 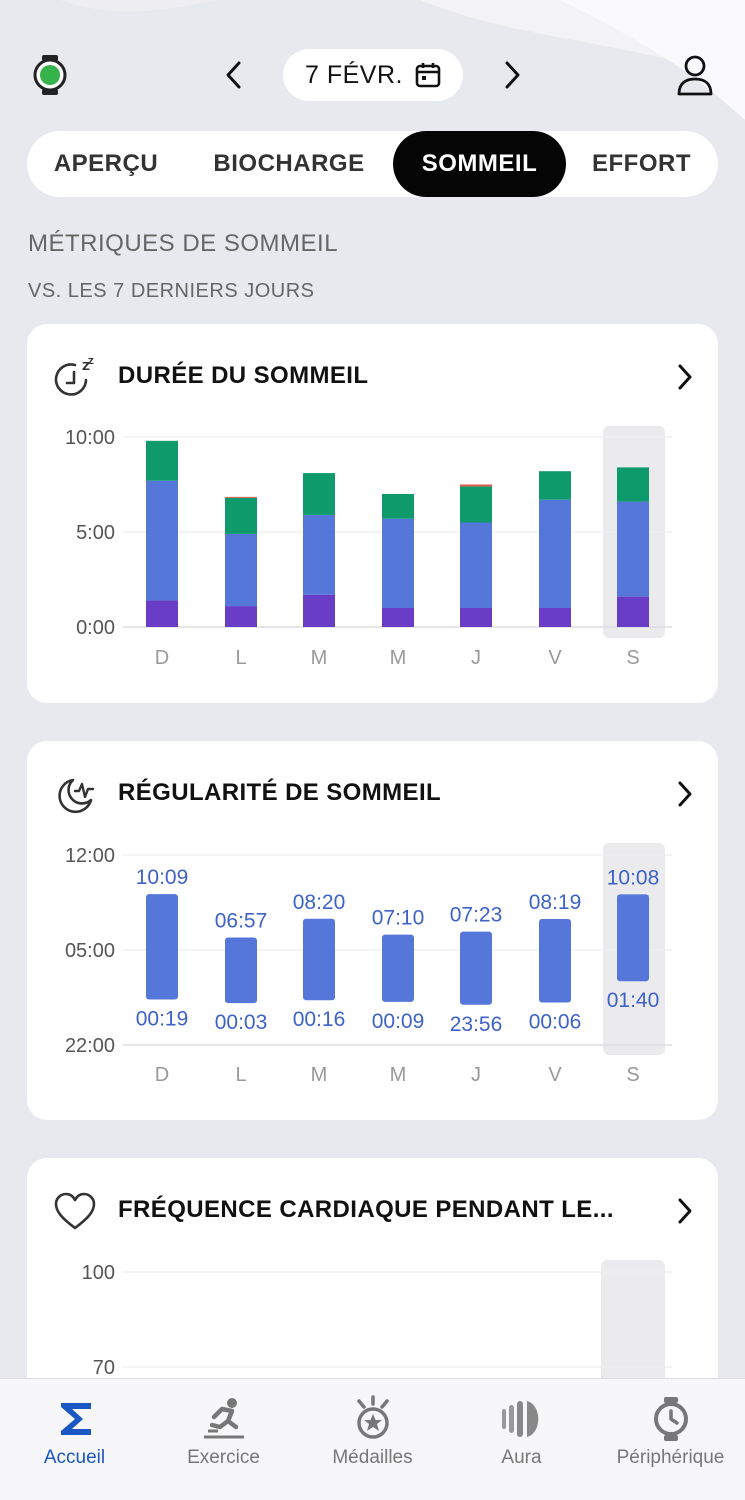 I want to click on nav-medailles: Médailles, so click(x=372, y=1439).